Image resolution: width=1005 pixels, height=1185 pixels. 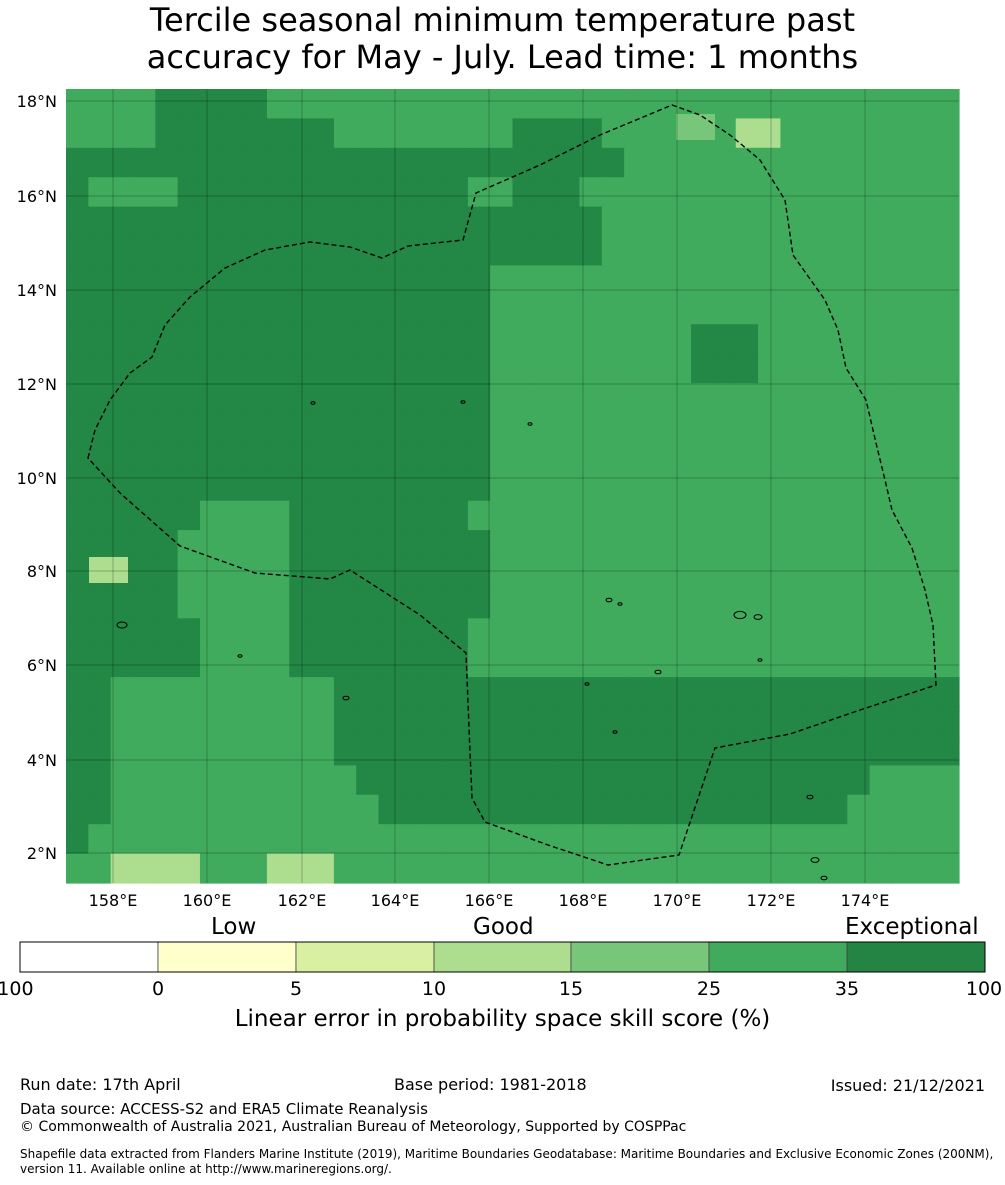 What do you see at coordinates (760, 660) in the screenshot?
I see `island-coastline` at bounding box center [760, 660].